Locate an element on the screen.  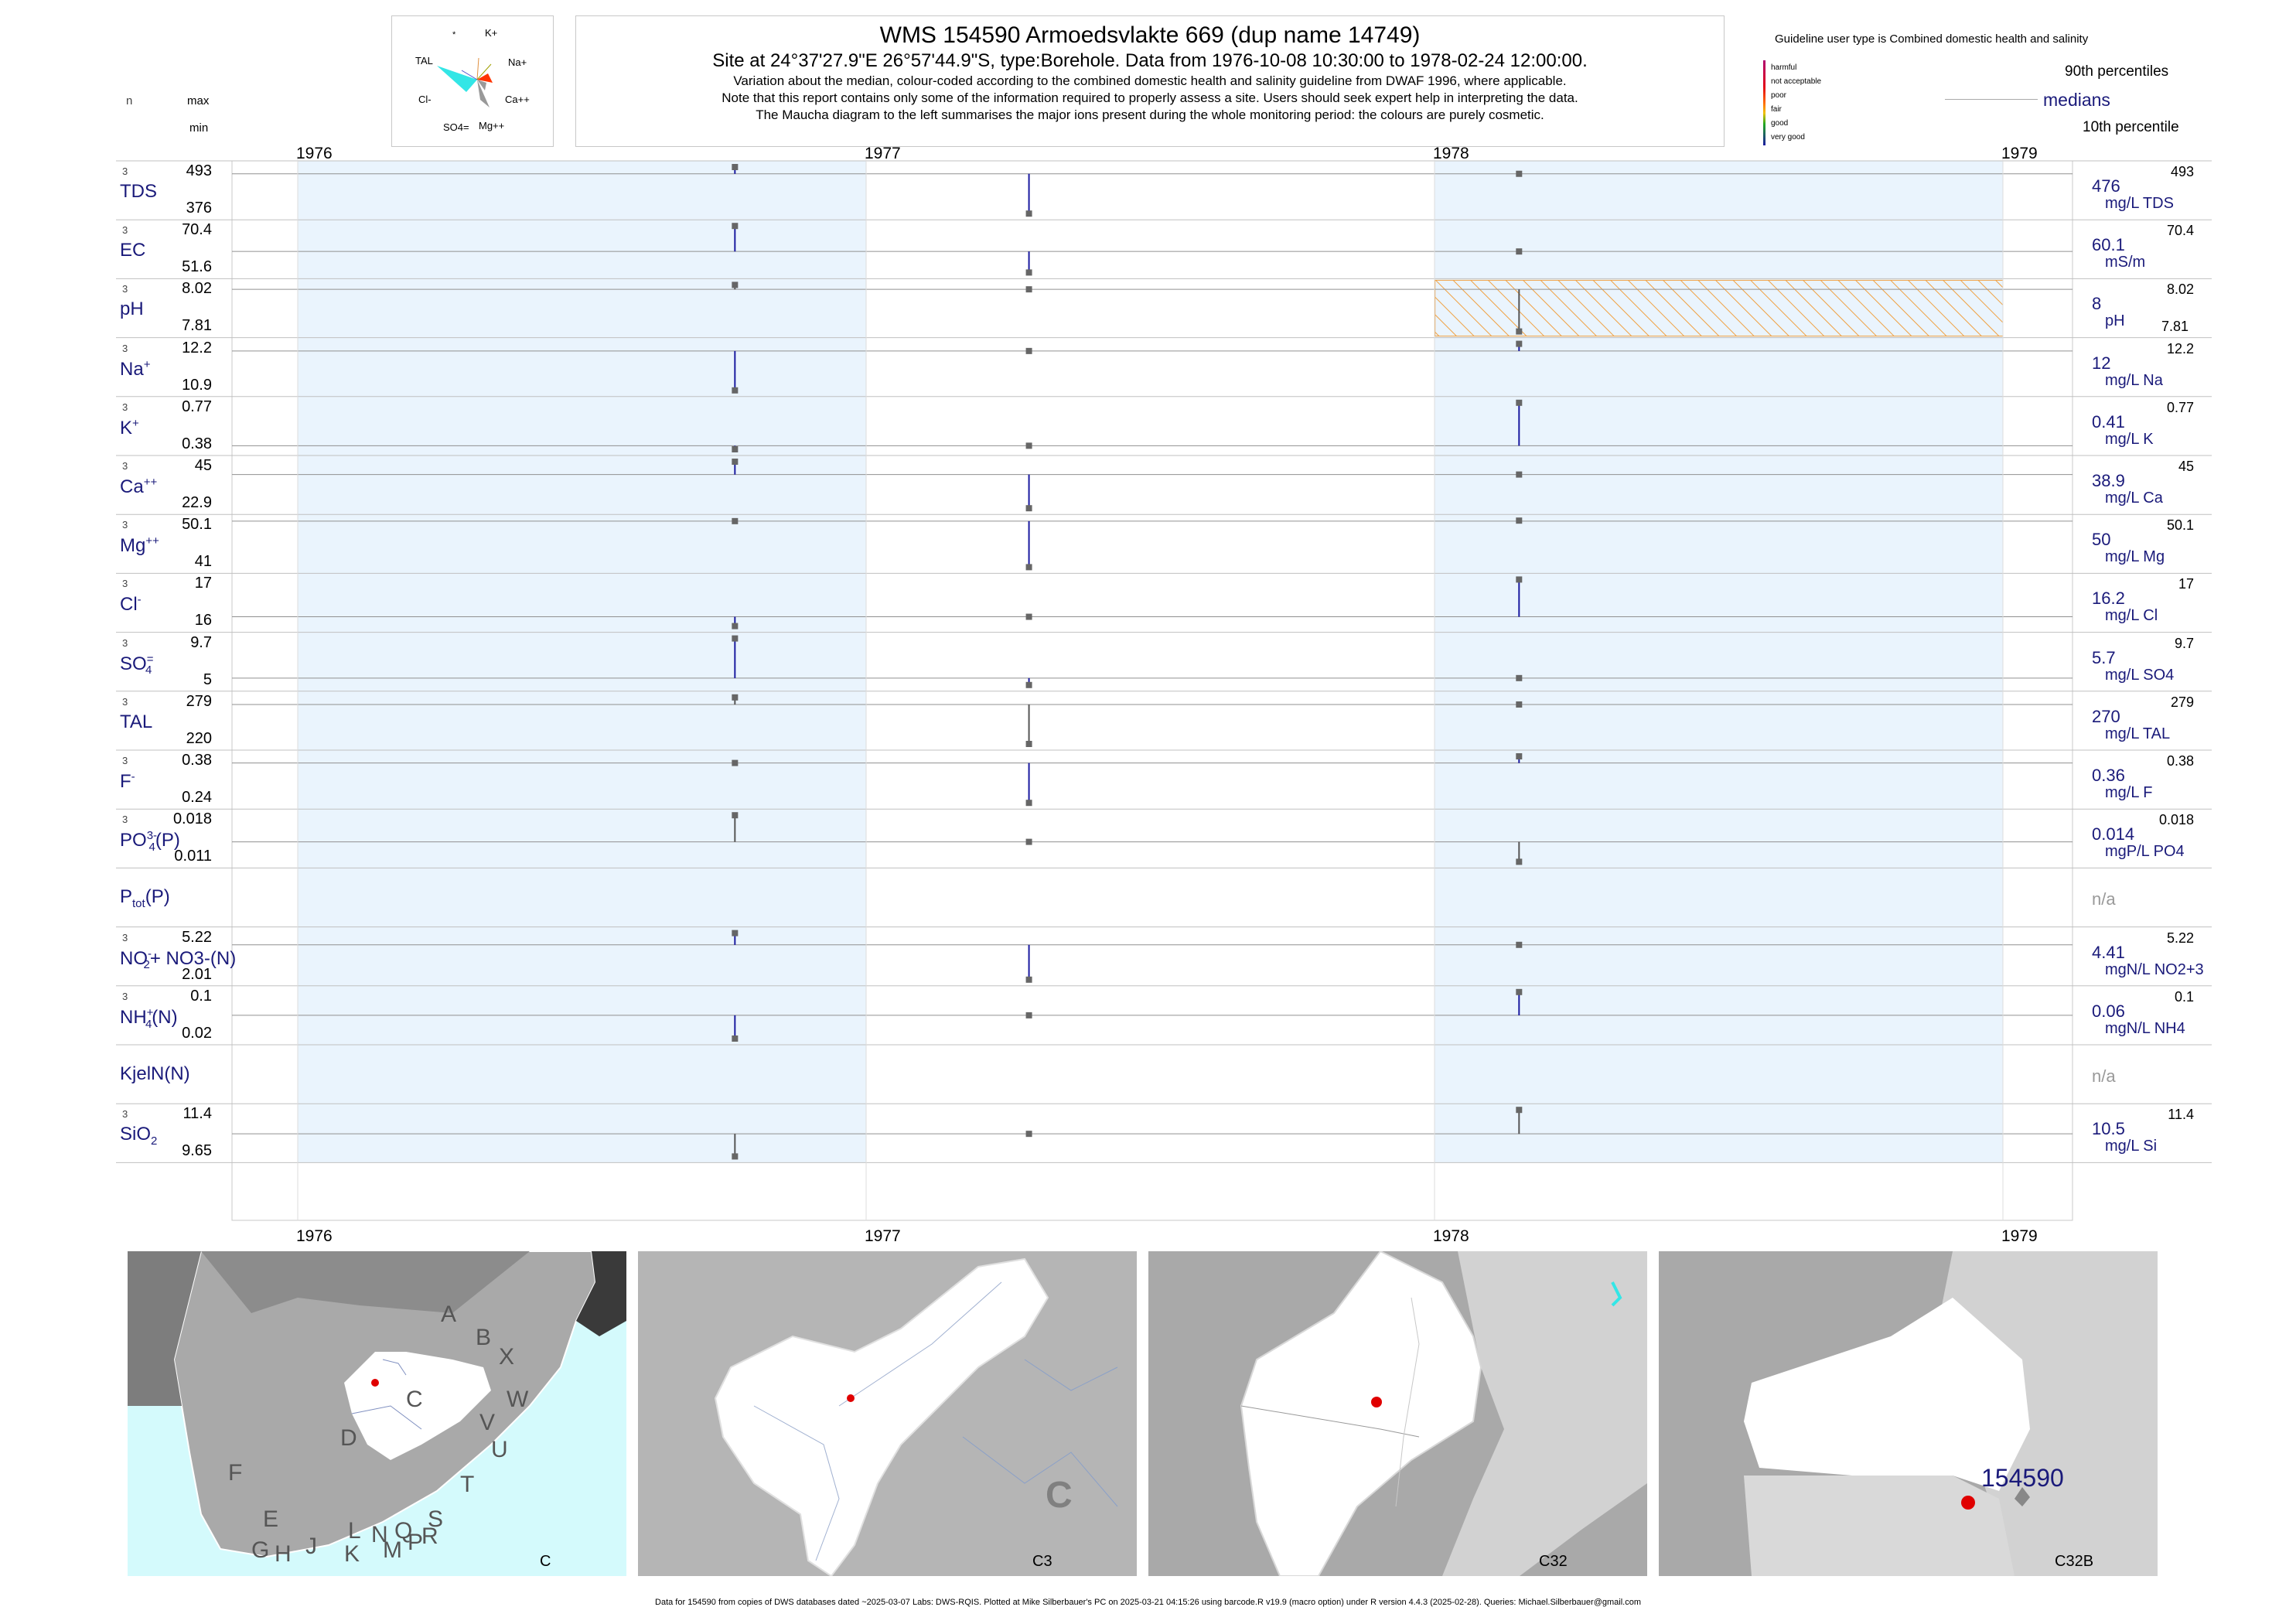
row-min-sio2: 9.65 is located at coordinates (197, 1151).